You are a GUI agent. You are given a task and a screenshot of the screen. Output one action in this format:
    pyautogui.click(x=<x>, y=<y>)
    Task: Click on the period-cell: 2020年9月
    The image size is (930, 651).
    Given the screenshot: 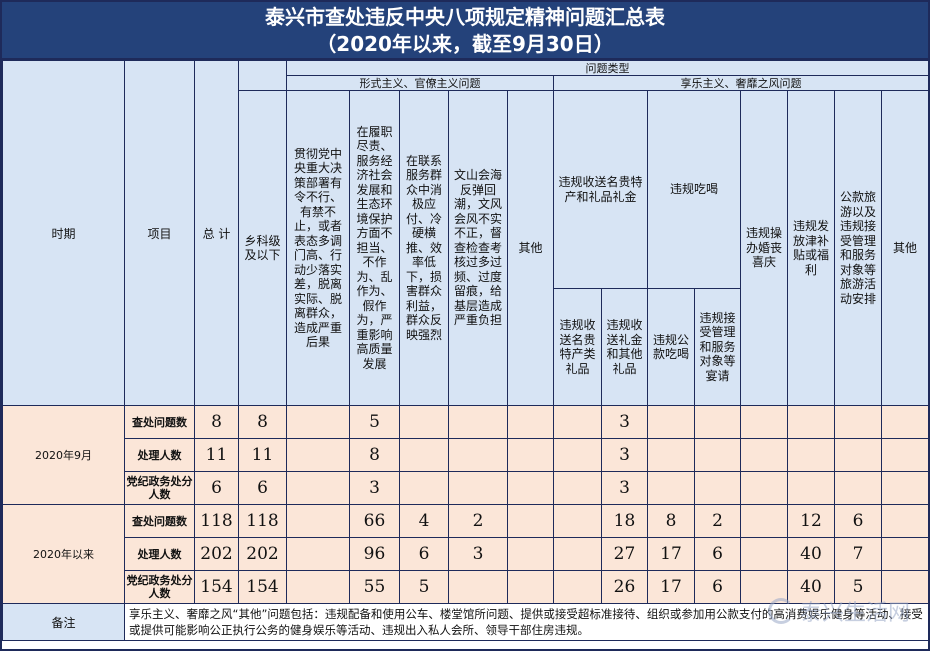 What is the action you would take?
    pyautogui.click(x=63, y=455)
    